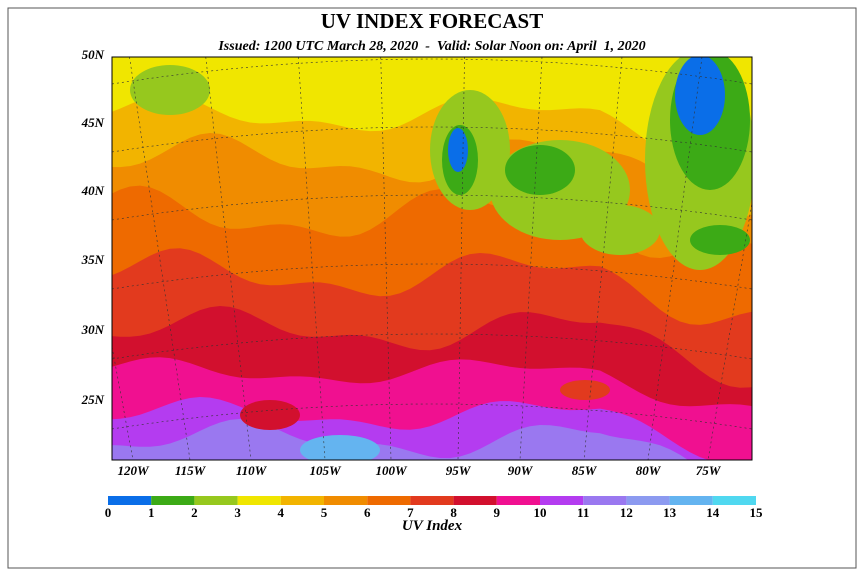 This screenshot has width=864, height=581. I want to click on lat-label: 25N, so click(93, 399).